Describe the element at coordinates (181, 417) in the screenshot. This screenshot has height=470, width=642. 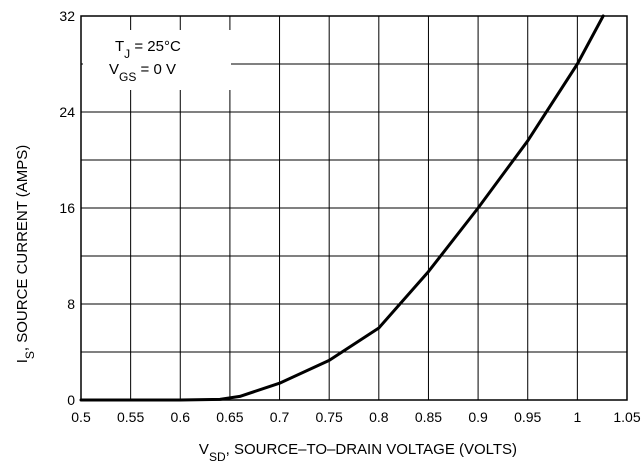
I see `x-tick-label-2: 0.6` at that location.